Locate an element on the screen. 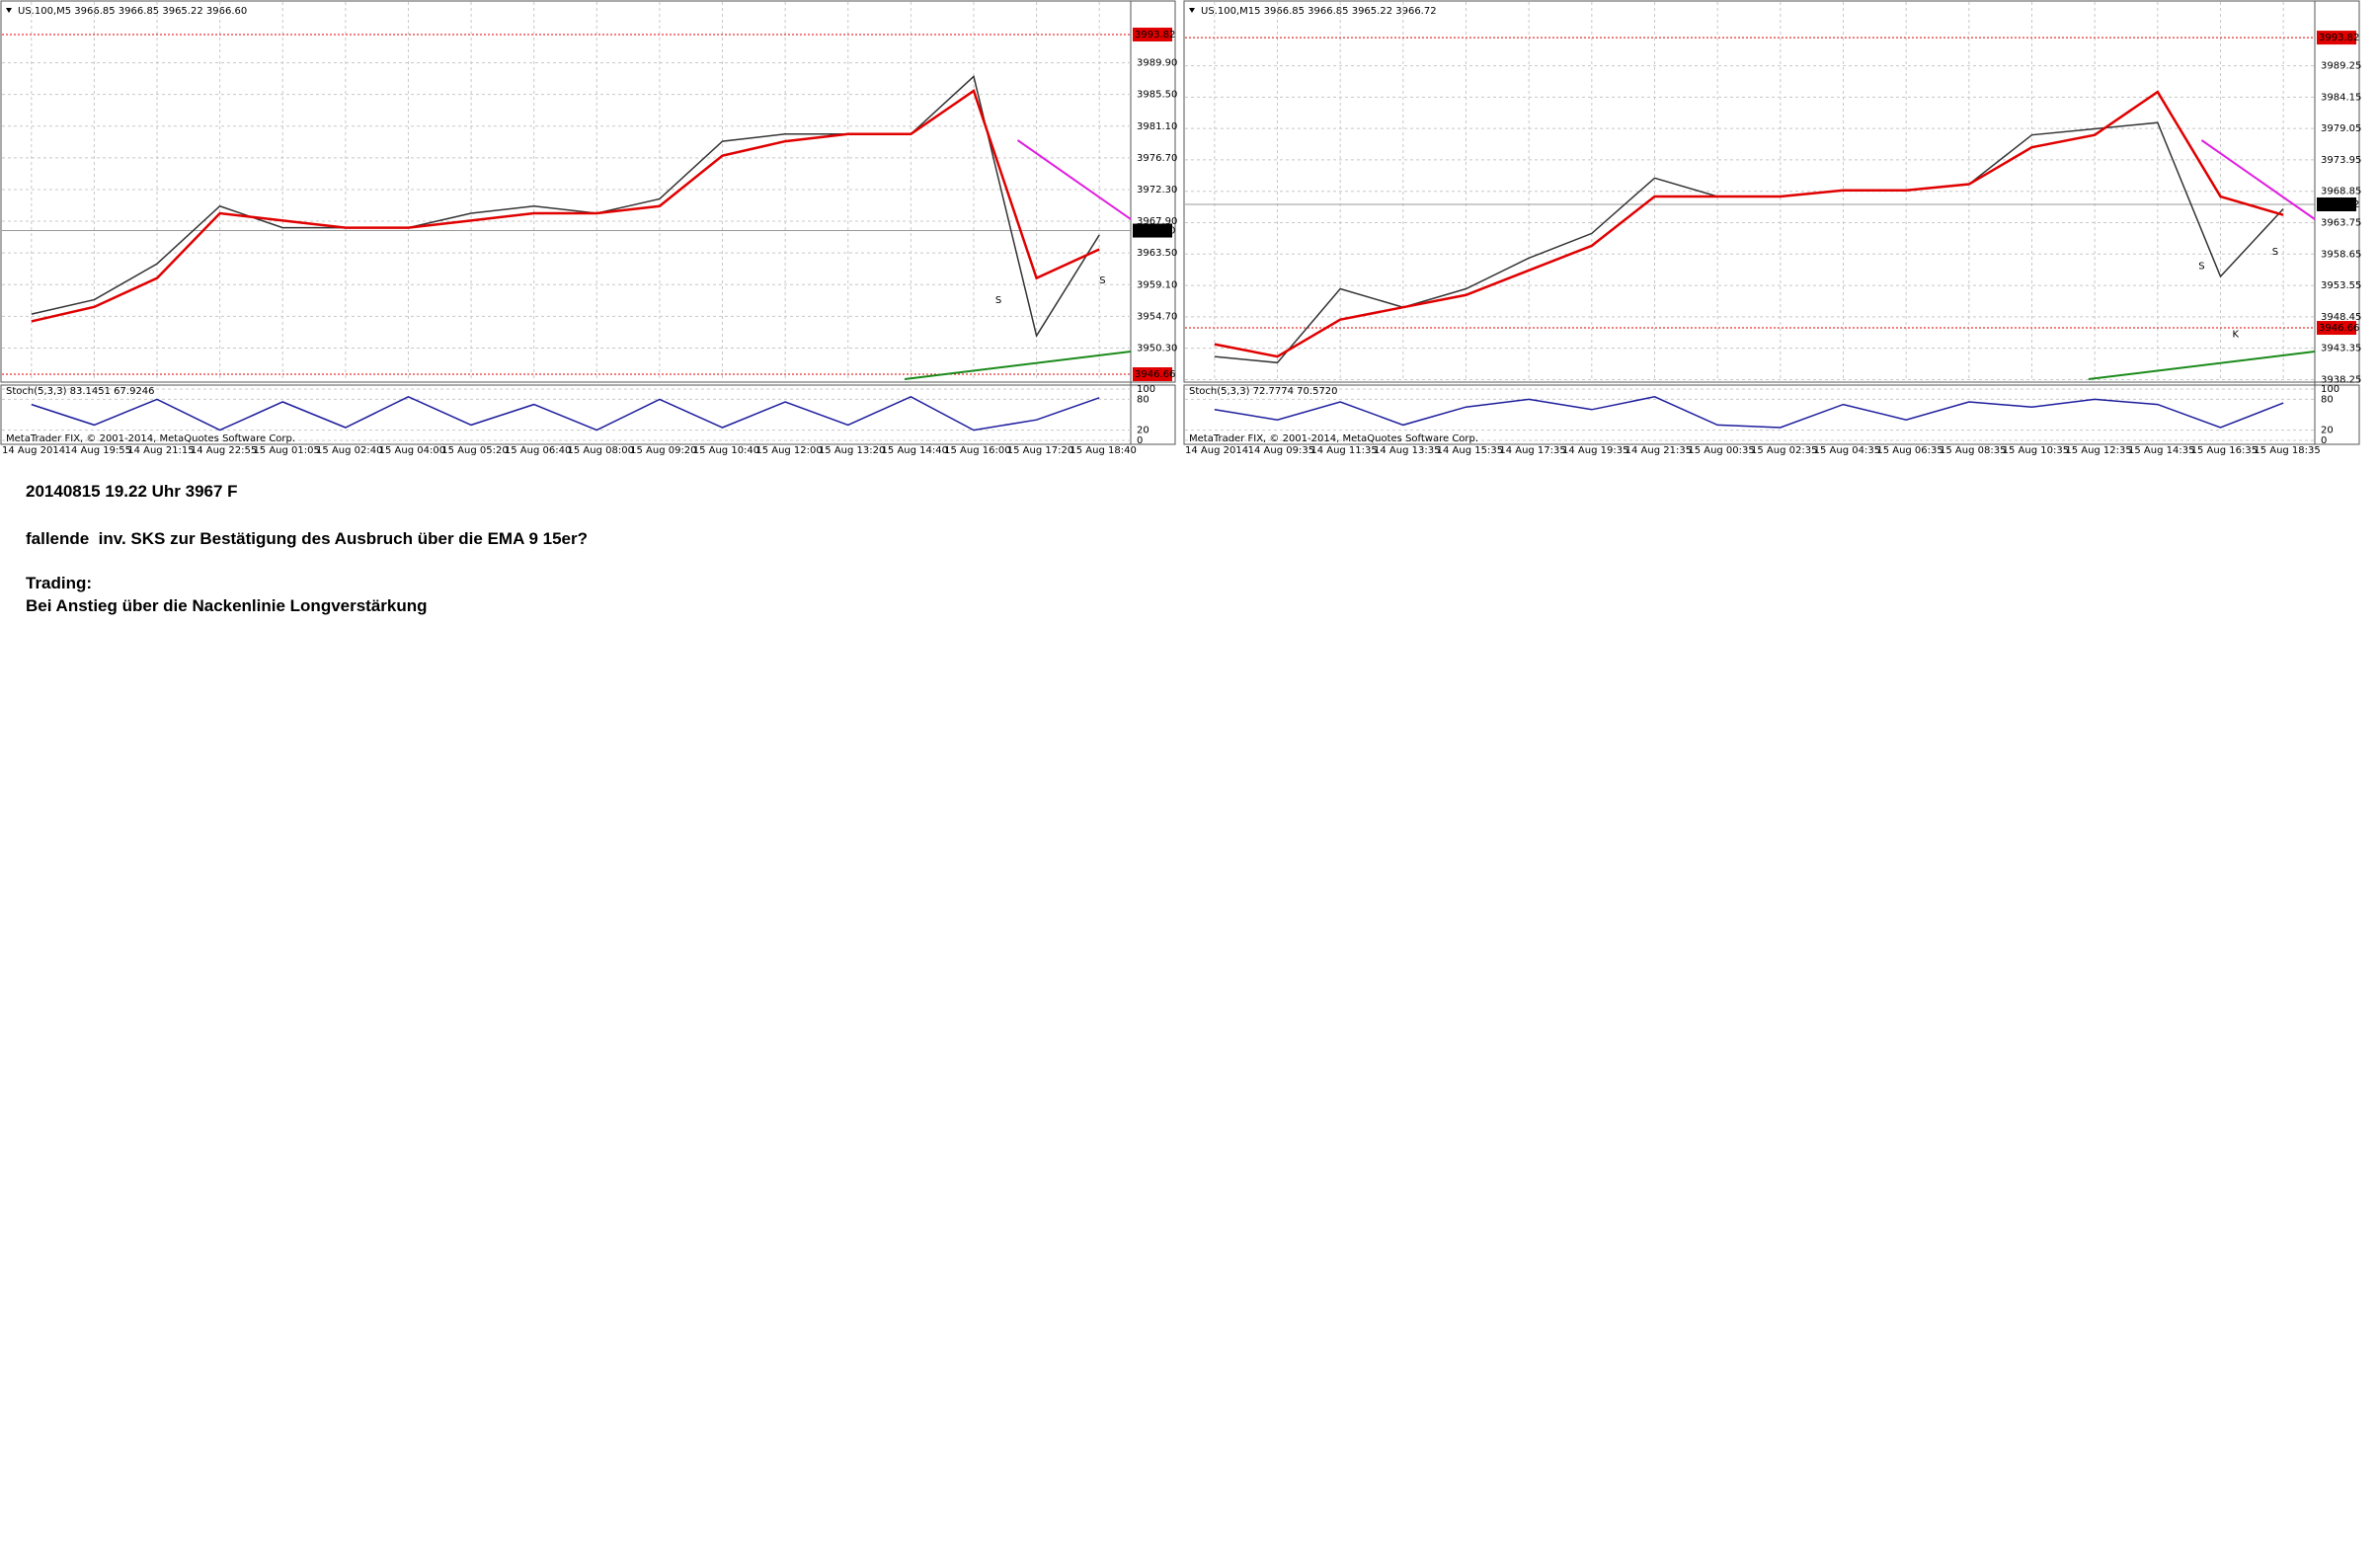  y-tick-label: 3938.25 is located at coordinates (2341, 380).